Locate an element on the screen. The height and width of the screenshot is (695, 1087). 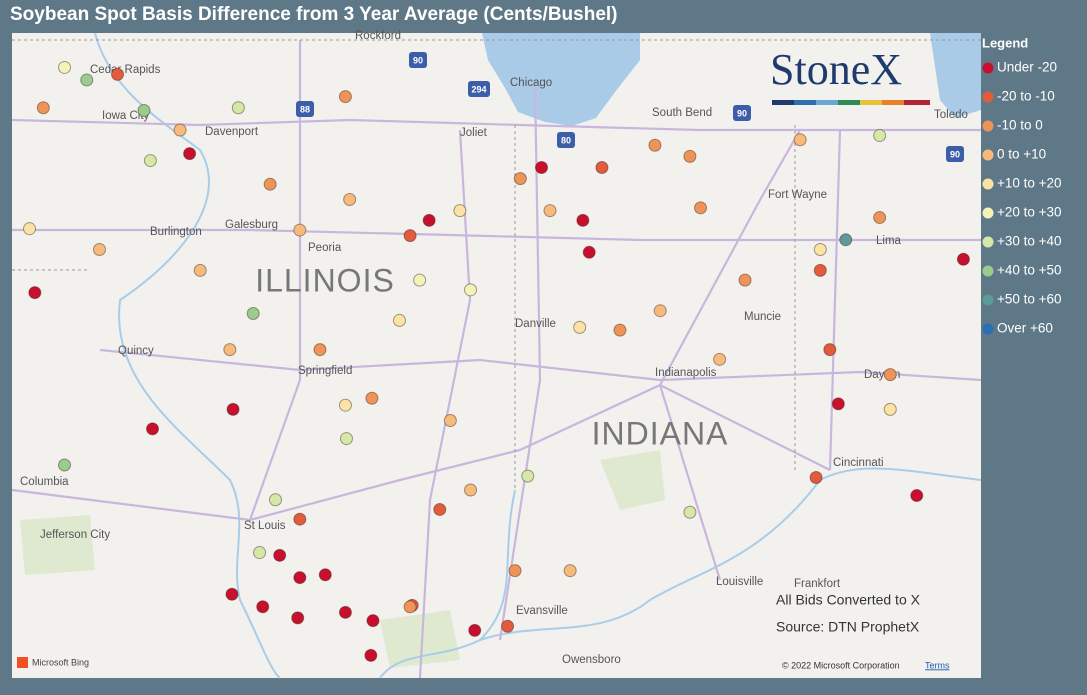
state-label: INDIANA is located at coordinates (660, 433).